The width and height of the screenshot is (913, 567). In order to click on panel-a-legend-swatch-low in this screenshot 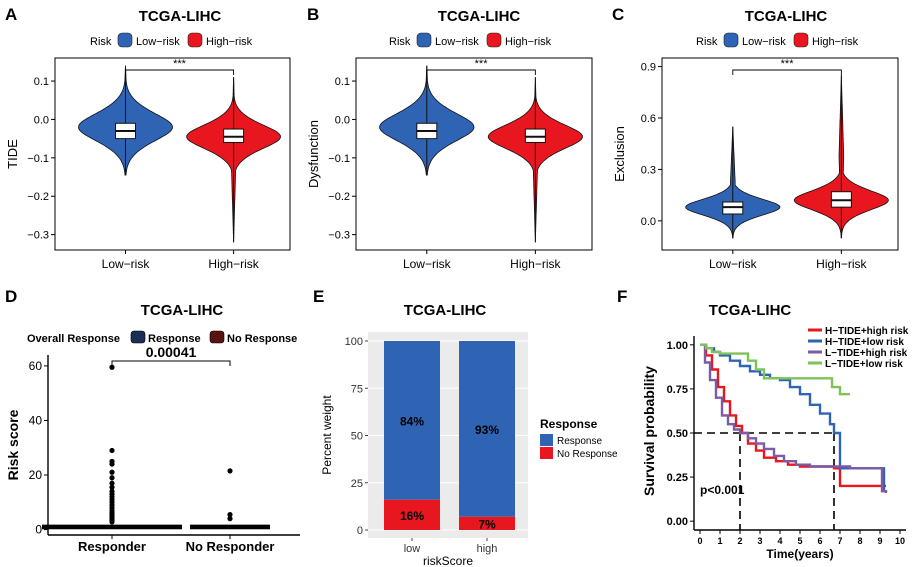, I will do `click(125, 40)`.